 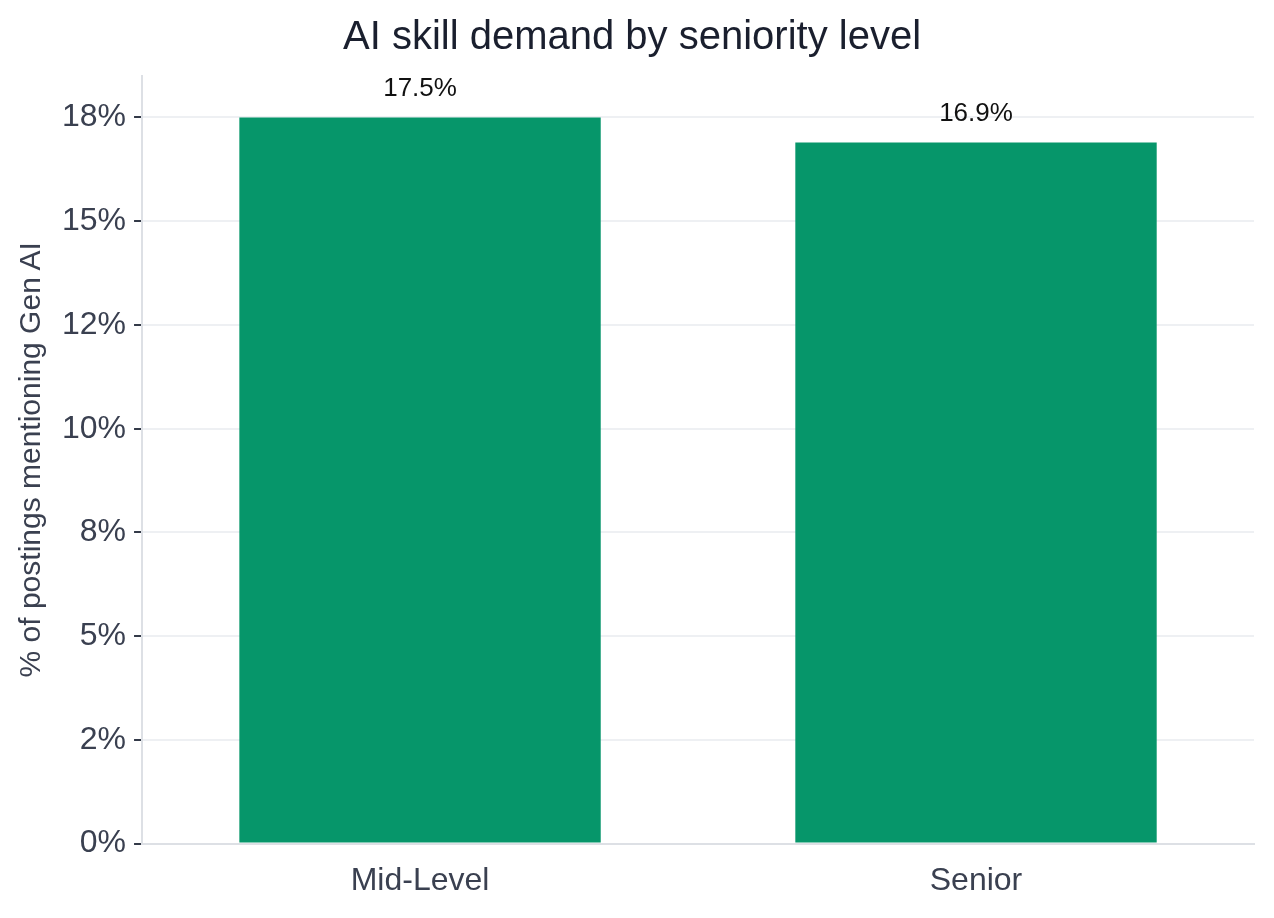 What do you see at coordinates (420, 86) in the screenshot?
I see `text: 17.5%` at bounding box center [420, 86].